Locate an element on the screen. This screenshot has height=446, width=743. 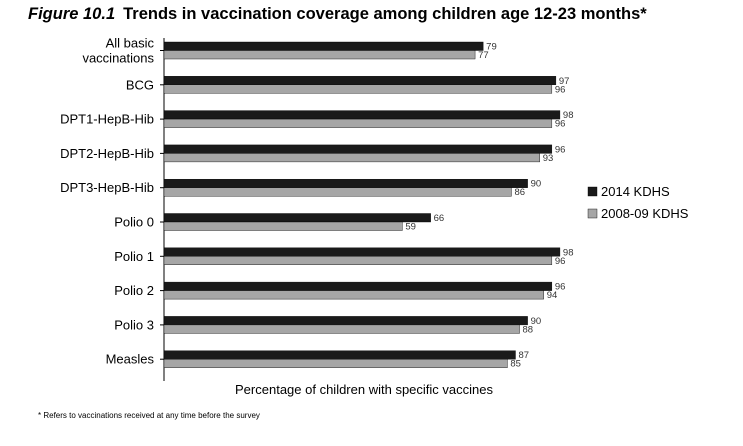
category-label-line: Polio 3 is located at coordinates (134, 324).